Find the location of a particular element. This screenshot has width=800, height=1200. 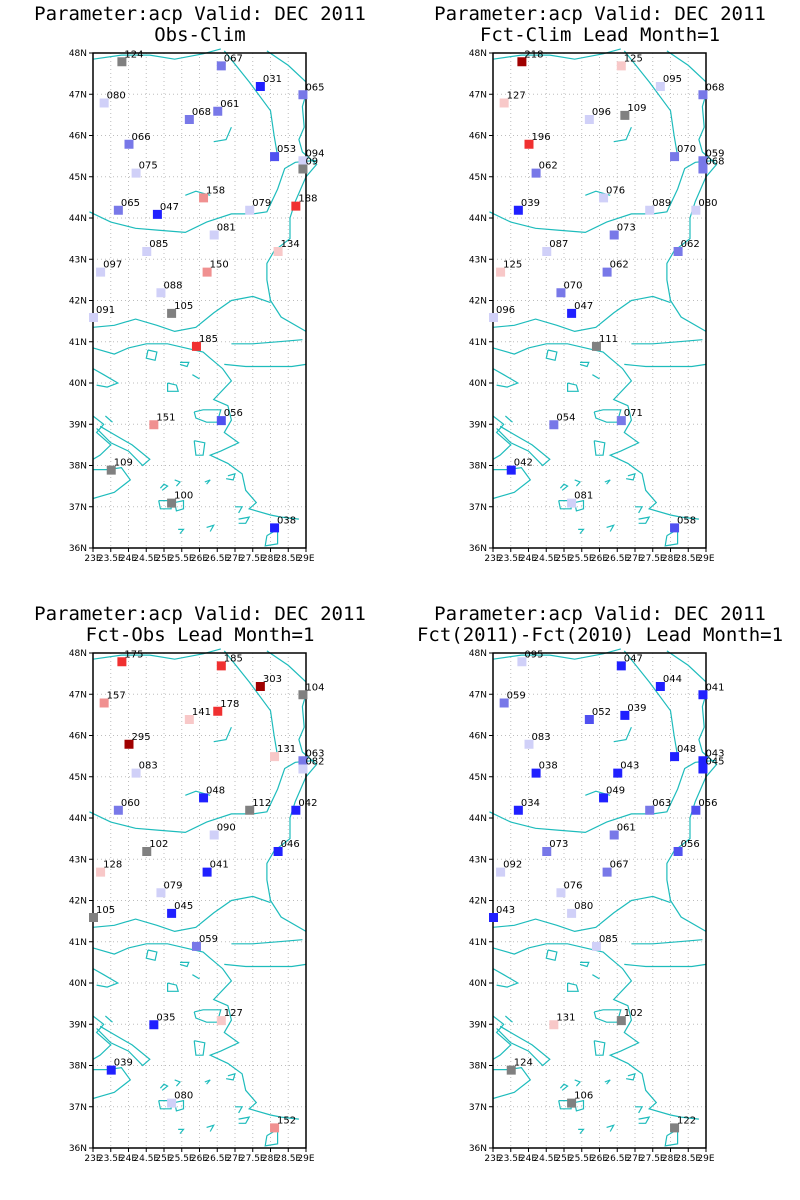

station-label: 094 is located at coordinates (314, 153).